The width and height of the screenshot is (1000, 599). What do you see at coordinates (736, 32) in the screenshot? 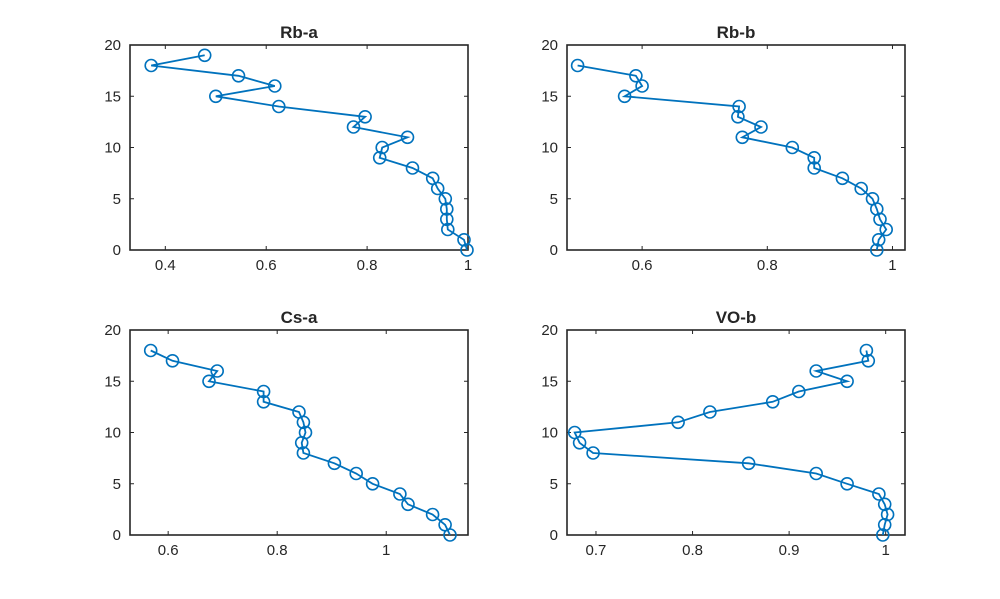
I see `panel-title: Rb-b` at bounding box center [736, 32].